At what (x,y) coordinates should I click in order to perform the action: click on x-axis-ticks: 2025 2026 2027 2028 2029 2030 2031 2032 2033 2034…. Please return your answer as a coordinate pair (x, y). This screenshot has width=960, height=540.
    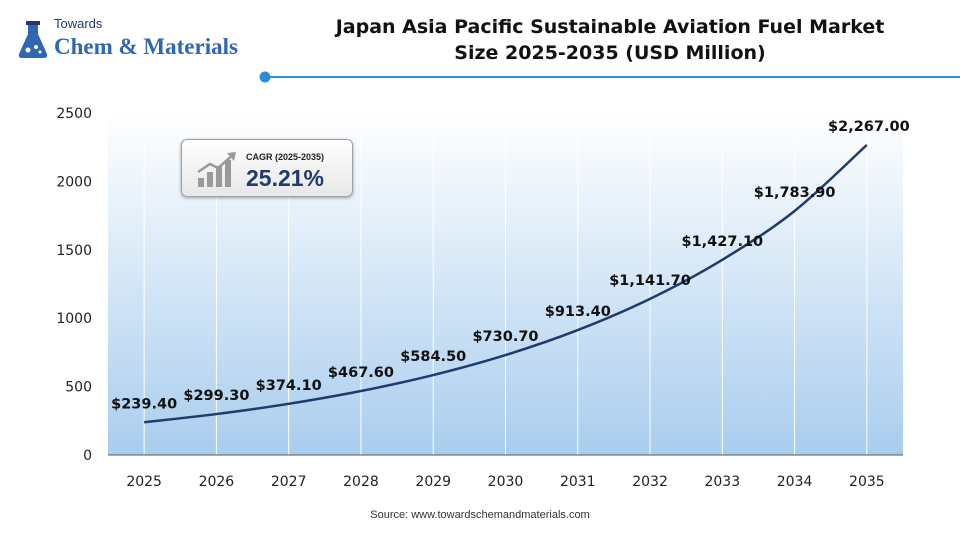
    Looking at the image, I should click on (505, 482).